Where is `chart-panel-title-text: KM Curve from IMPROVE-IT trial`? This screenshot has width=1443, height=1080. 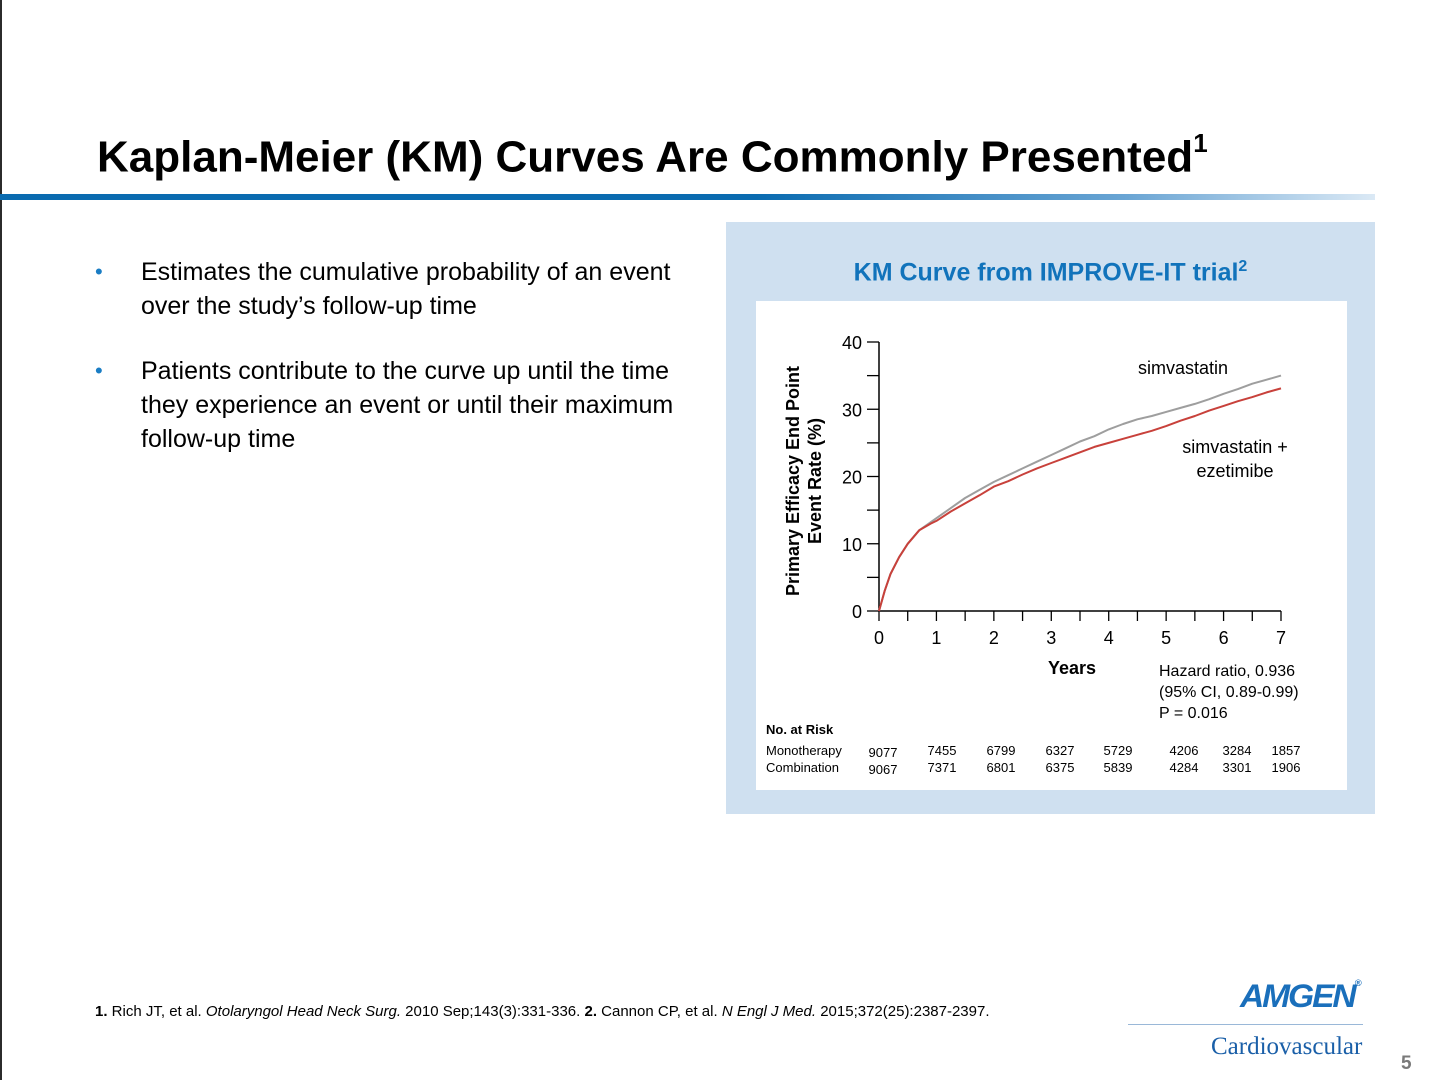
chart-panel-title-text: KM Curve from IMPROVE-IT trial is located at coordinates (1046, 272).